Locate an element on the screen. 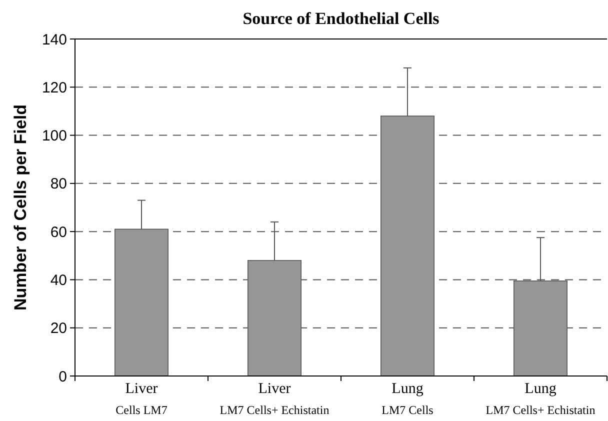 Image resolution: width=608 pixels, height=421 pixels. y-tick-label: 140 is located at coordinates (54, 39).